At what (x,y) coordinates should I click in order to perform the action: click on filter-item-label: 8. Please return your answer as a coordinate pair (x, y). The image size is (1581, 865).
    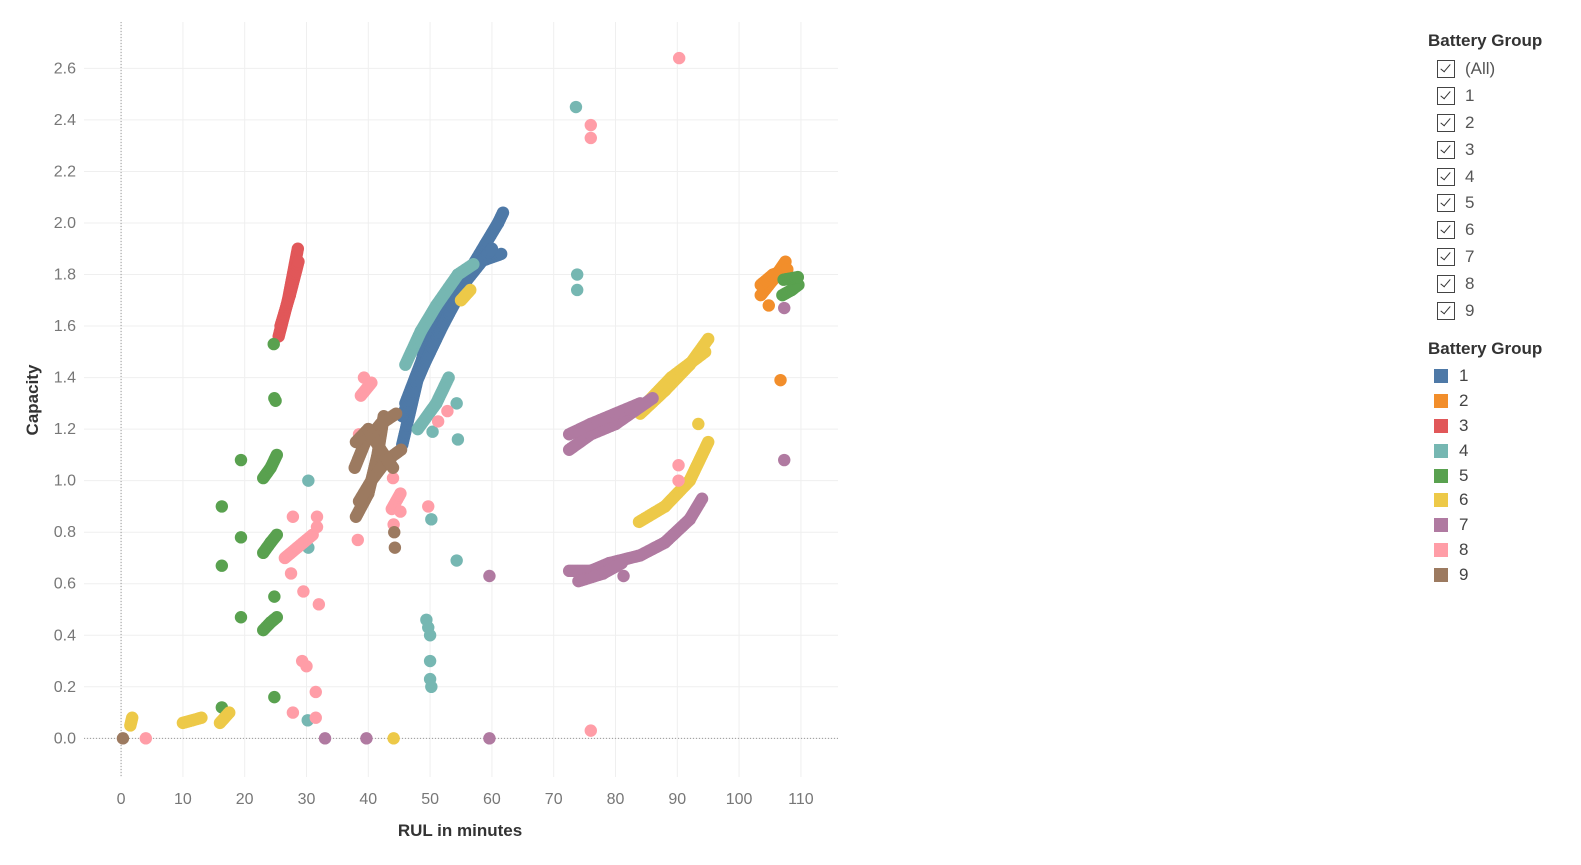
    Looking at the image, I should click on (1470, 283).